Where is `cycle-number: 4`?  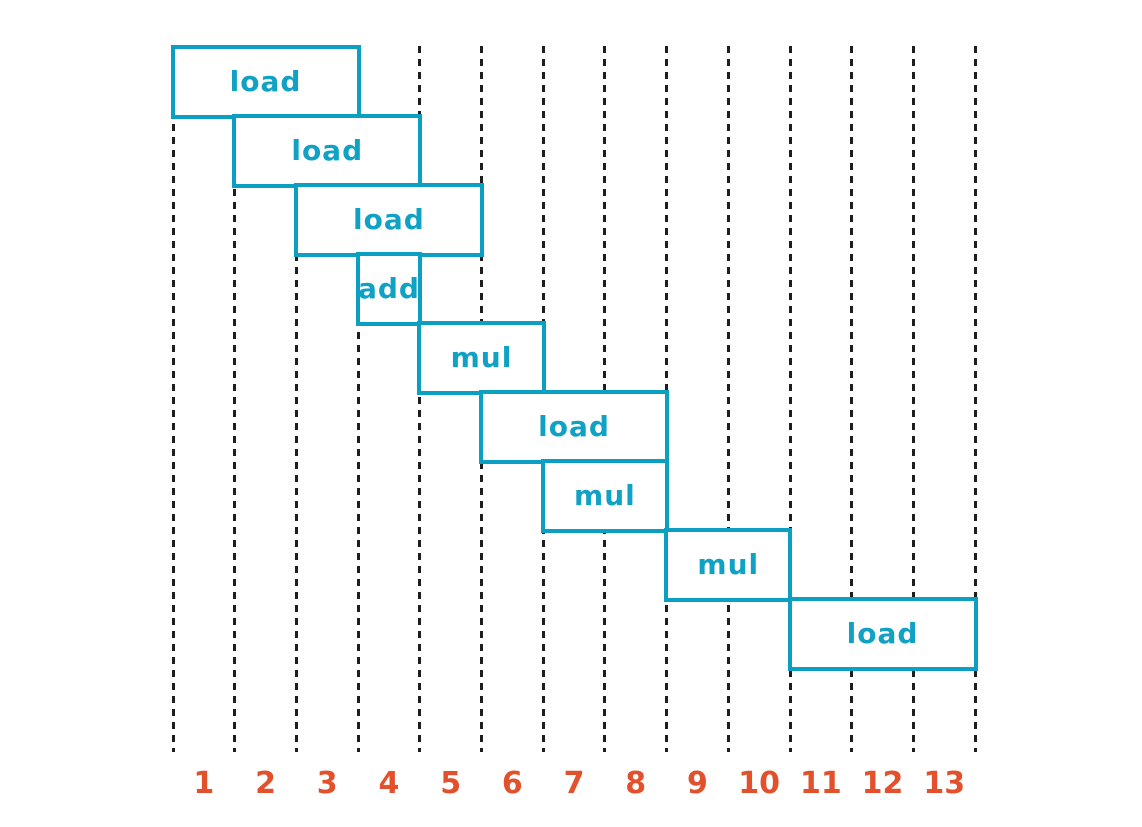
cycle-number: 4 is located at coordinates (389, 783).